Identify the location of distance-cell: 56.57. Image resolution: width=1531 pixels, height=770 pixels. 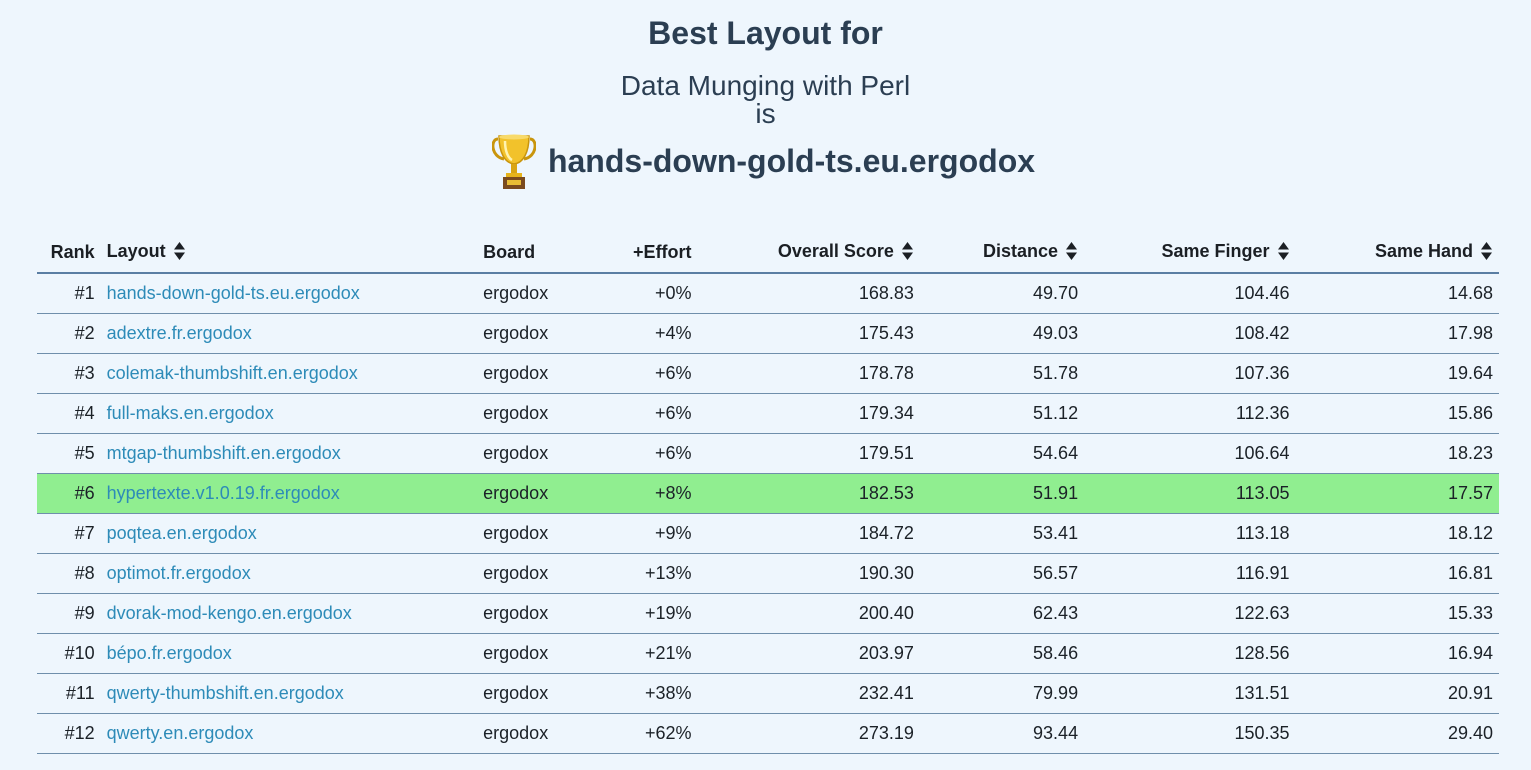
(1002, 573).